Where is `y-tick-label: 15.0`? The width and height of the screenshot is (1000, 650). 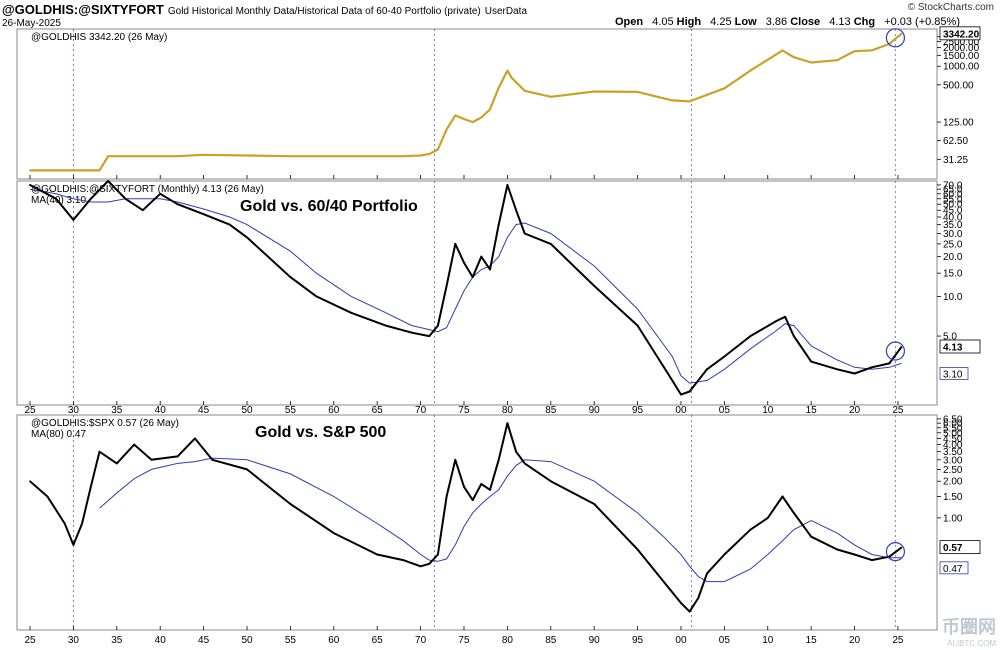
y-tick-label: 15.0 is located at coordinates (953, 274).